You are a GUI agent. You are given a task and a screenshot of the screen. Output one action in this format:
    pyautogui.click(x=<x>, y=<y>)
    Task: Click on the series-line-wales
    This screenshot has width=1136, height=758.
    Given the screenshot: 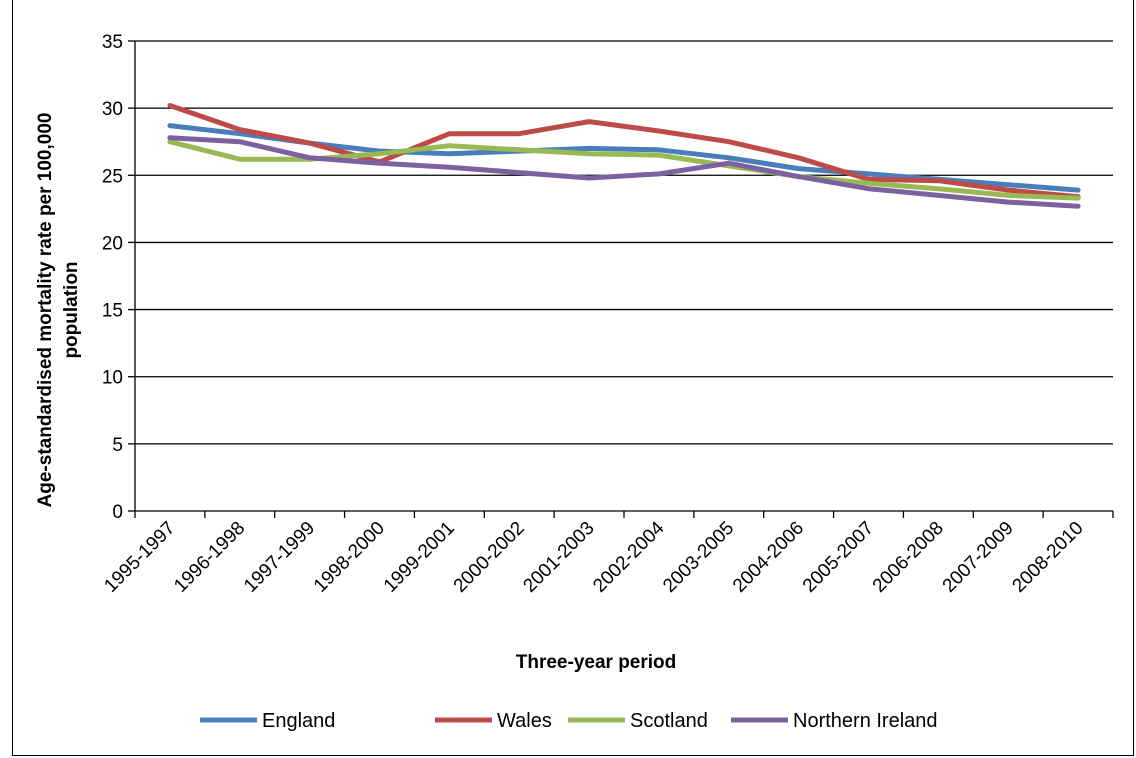 What is the action you would take?
    pyautogui.click(x=624, y=151)
    